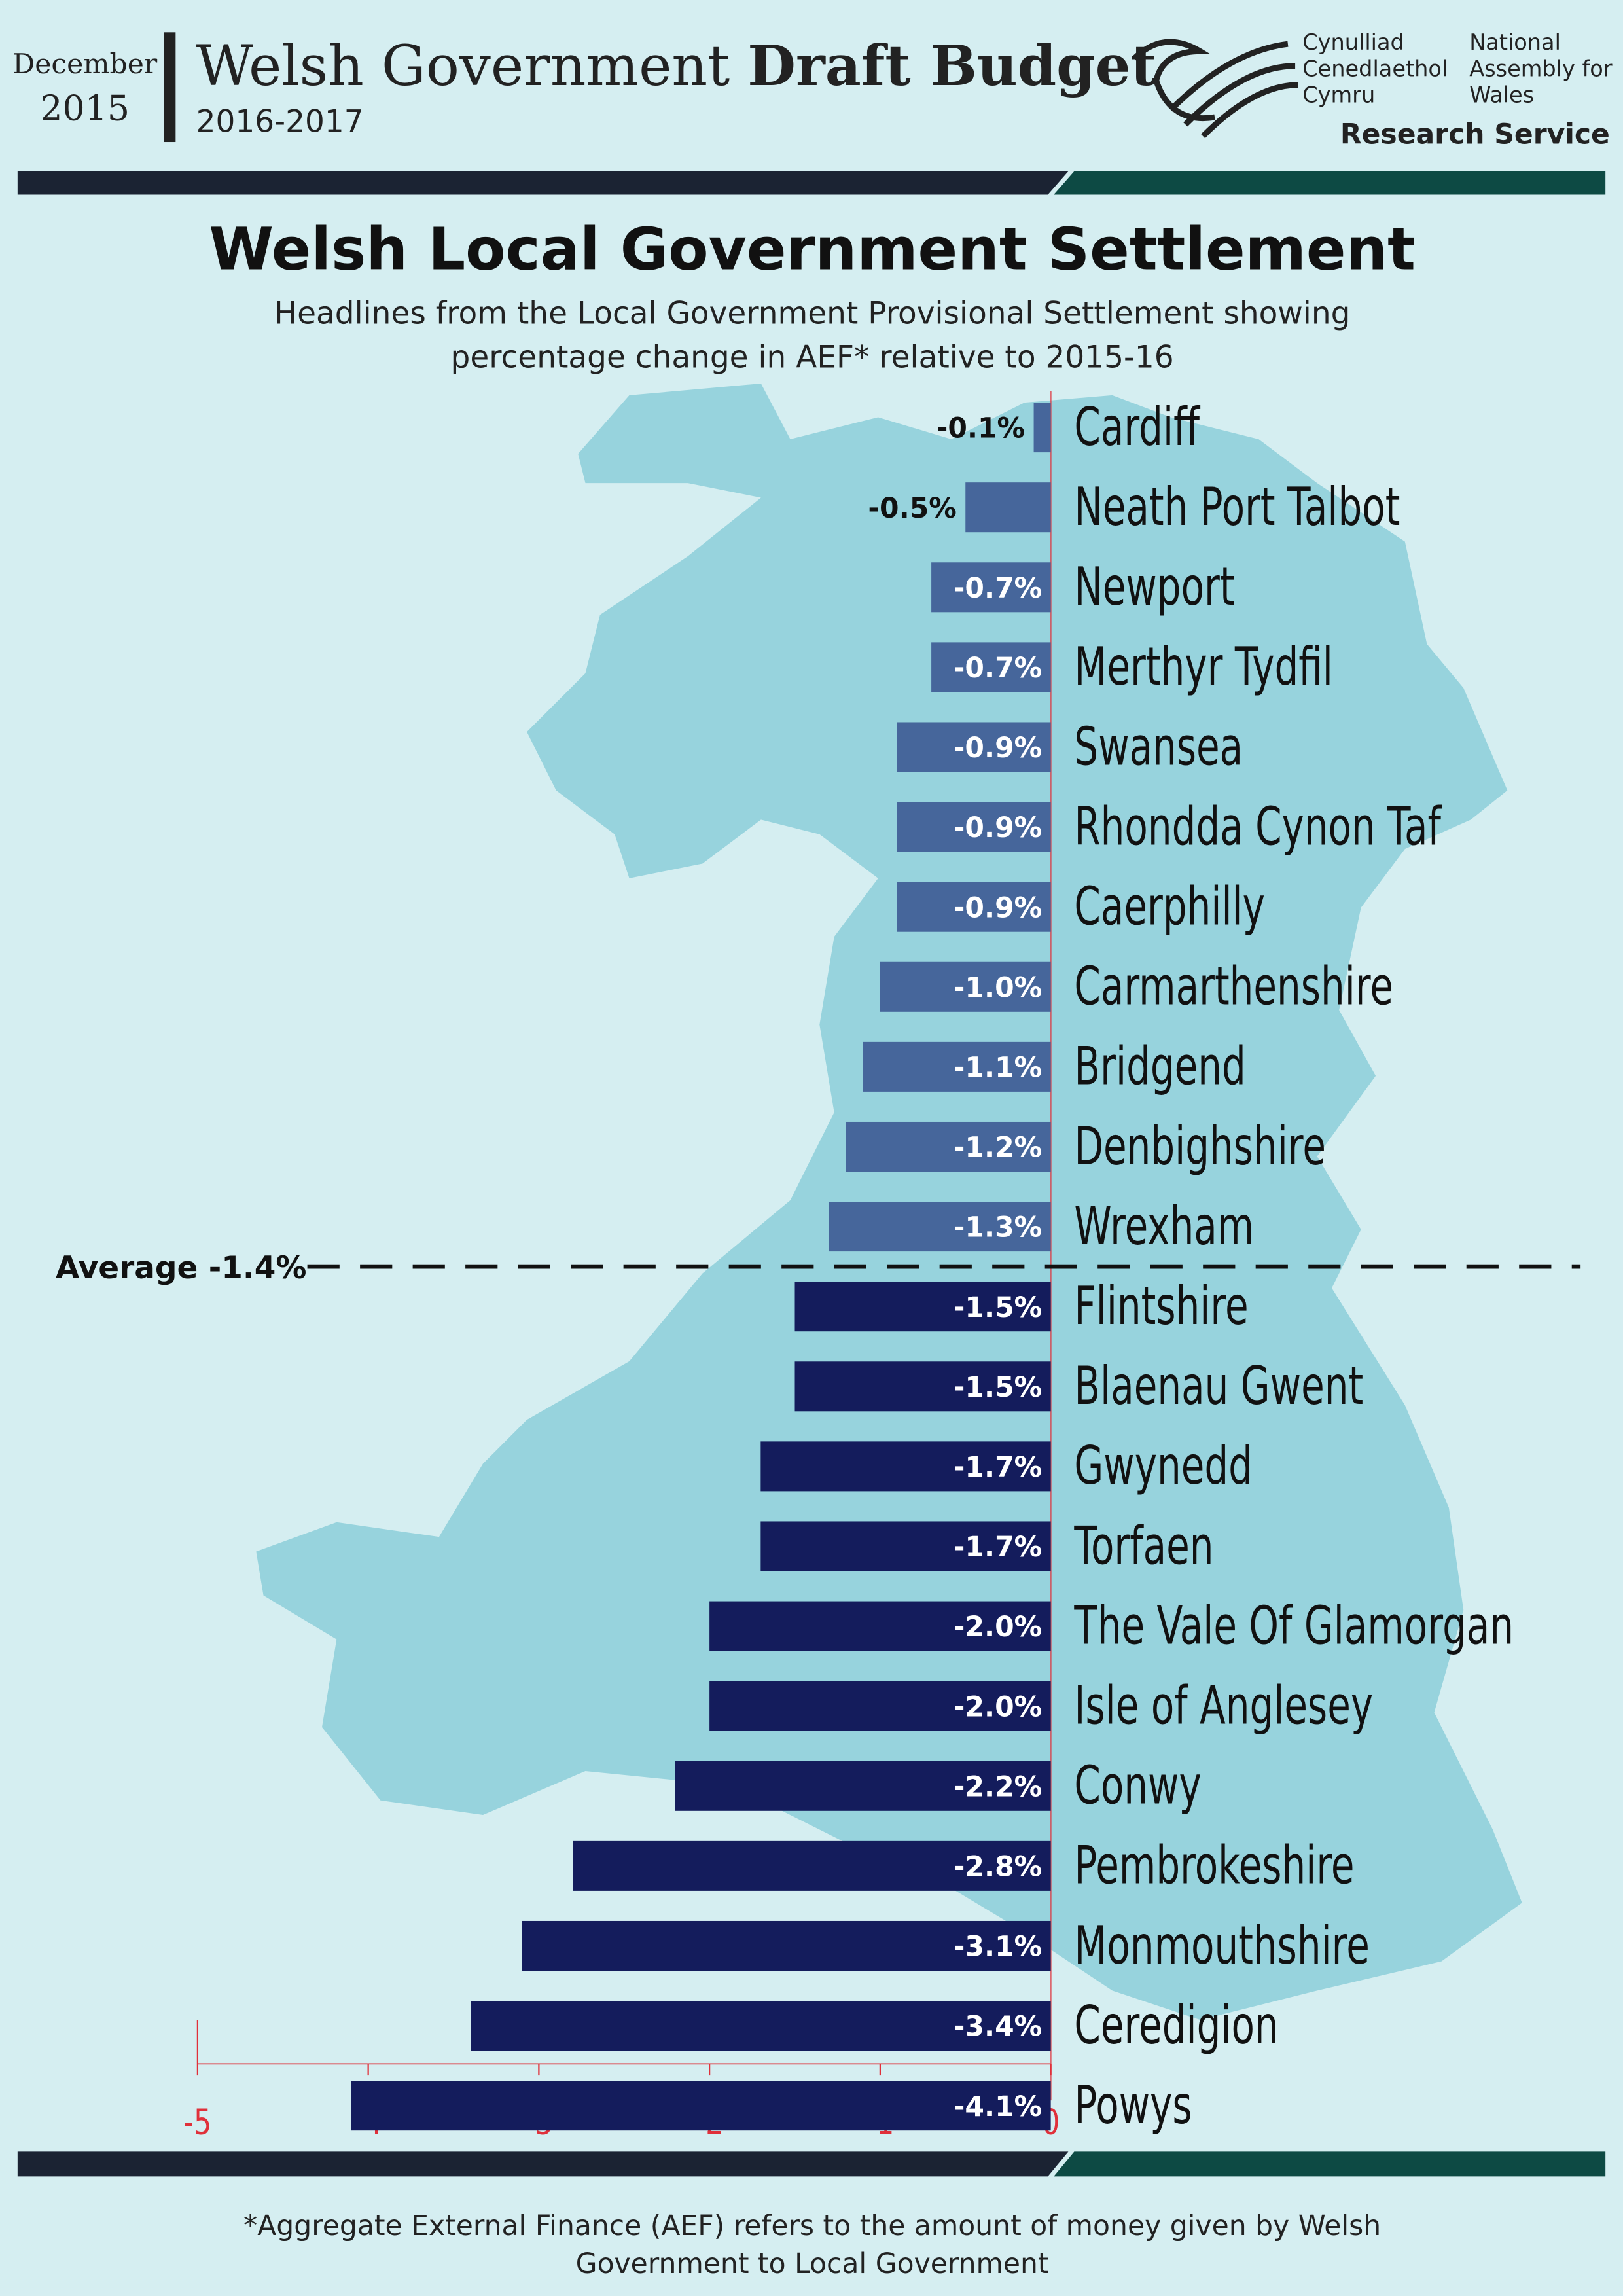 Image resolution: width=1623 pixels, height=2296 pixels. Describe the element at coordinates (998, 1068) in the screenshot. I see `value-label: -1.1%` at that location.